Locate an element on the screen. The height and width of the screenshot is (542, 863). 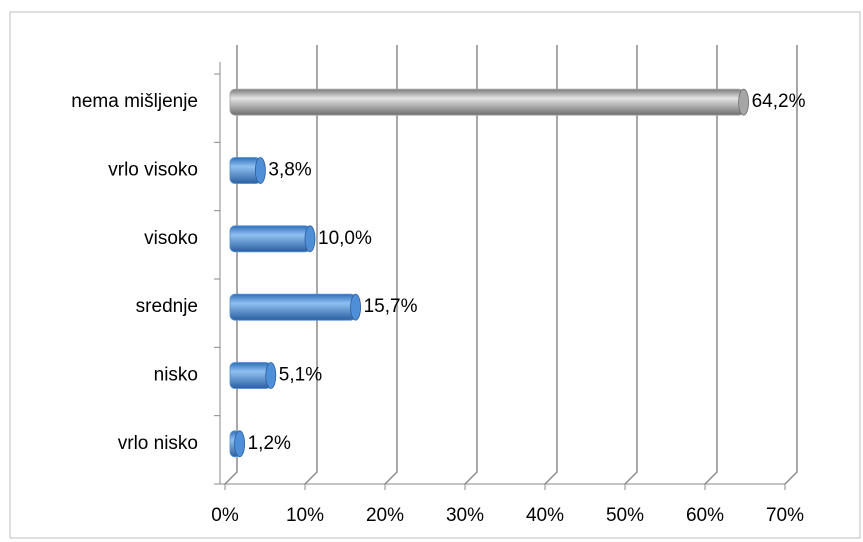
data-label: 5,1% is located at coordinates (300, 375).